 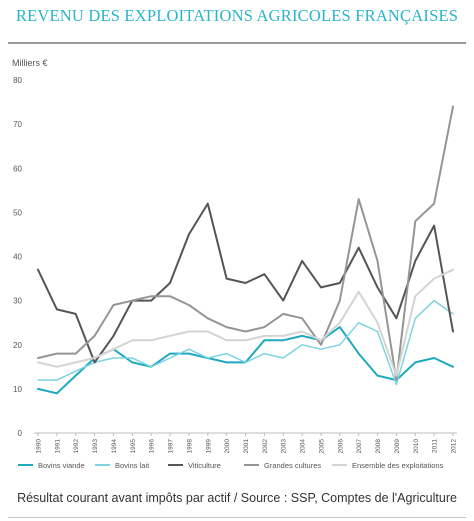 What do you see at coordinates (17, 345) in the screenshot?
I see `y-tick-label: 20` at bounding box center [17, 345].